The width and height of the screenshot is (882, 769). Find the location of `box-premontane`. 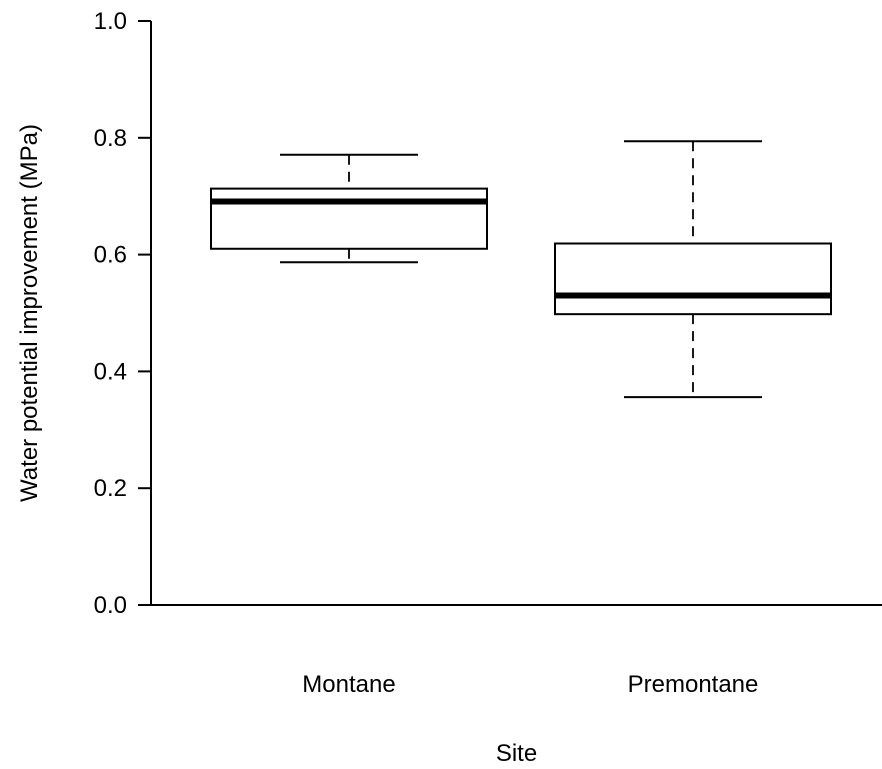

box-premontane is located at coordinates (693, 269).